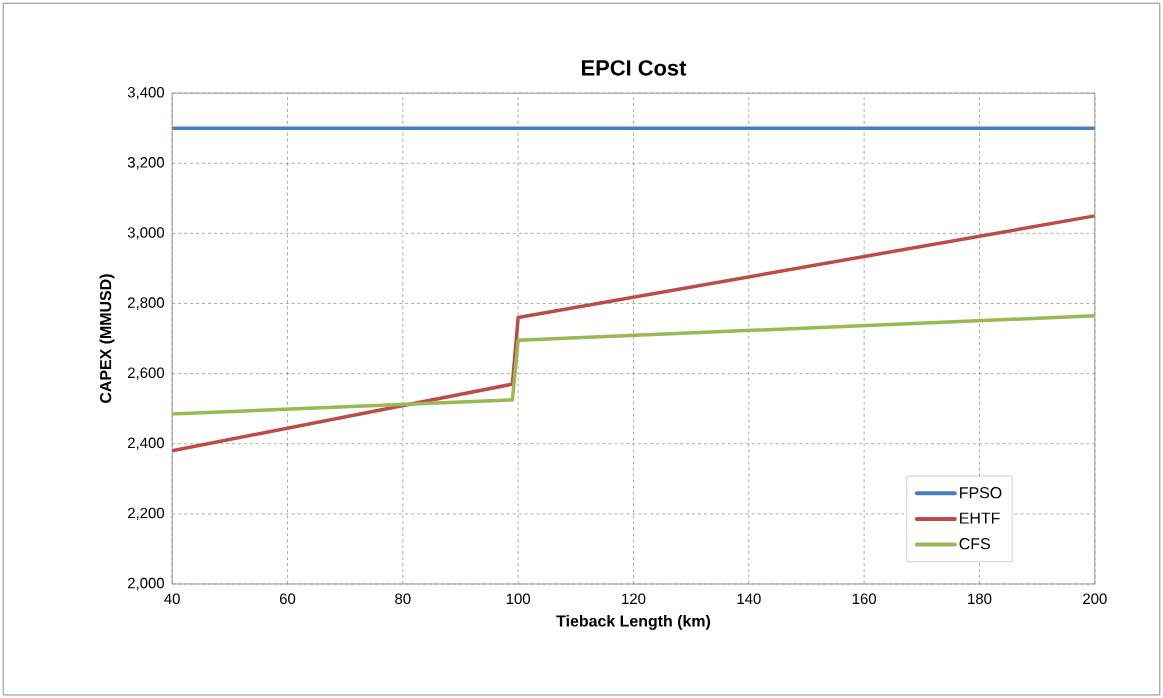 This screenshot has width=1163, height=698. Describe the element at coordinates (634, 599) in the screenshot. I see `x-tick-label: 120` at that location.